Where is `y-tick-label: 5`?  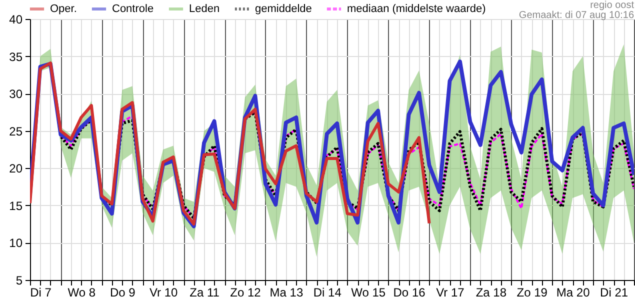
y-tick-label: 5 is located at coordinates (19, 281).